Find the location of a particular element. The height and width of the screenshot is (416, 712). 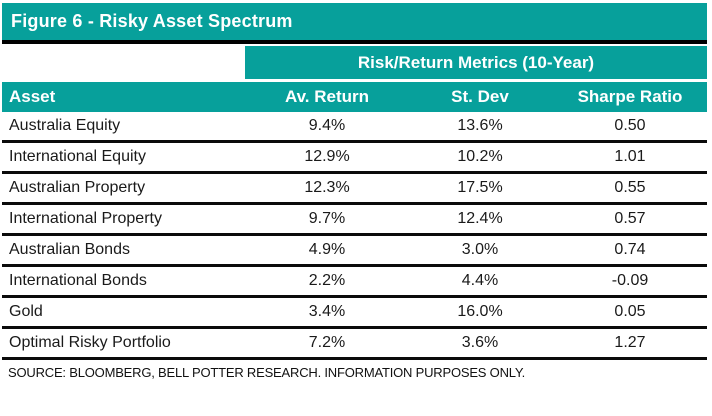

sharpe-cell: 1.27 is located at coordinates (630, 342).